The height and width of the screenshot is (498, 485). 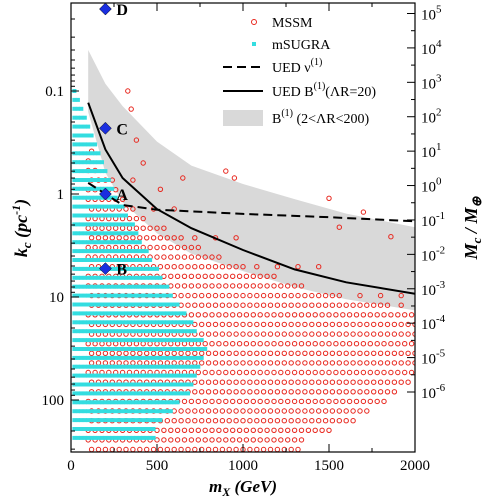 What do you see at coordinates (105, 128) in the screenshot?
I see `point-marker-c` at bounding box center [105, 128].